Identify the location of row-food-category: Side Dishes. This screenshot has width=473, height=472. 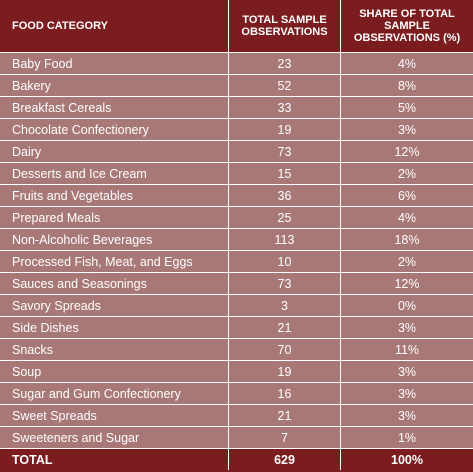
(114, 327).